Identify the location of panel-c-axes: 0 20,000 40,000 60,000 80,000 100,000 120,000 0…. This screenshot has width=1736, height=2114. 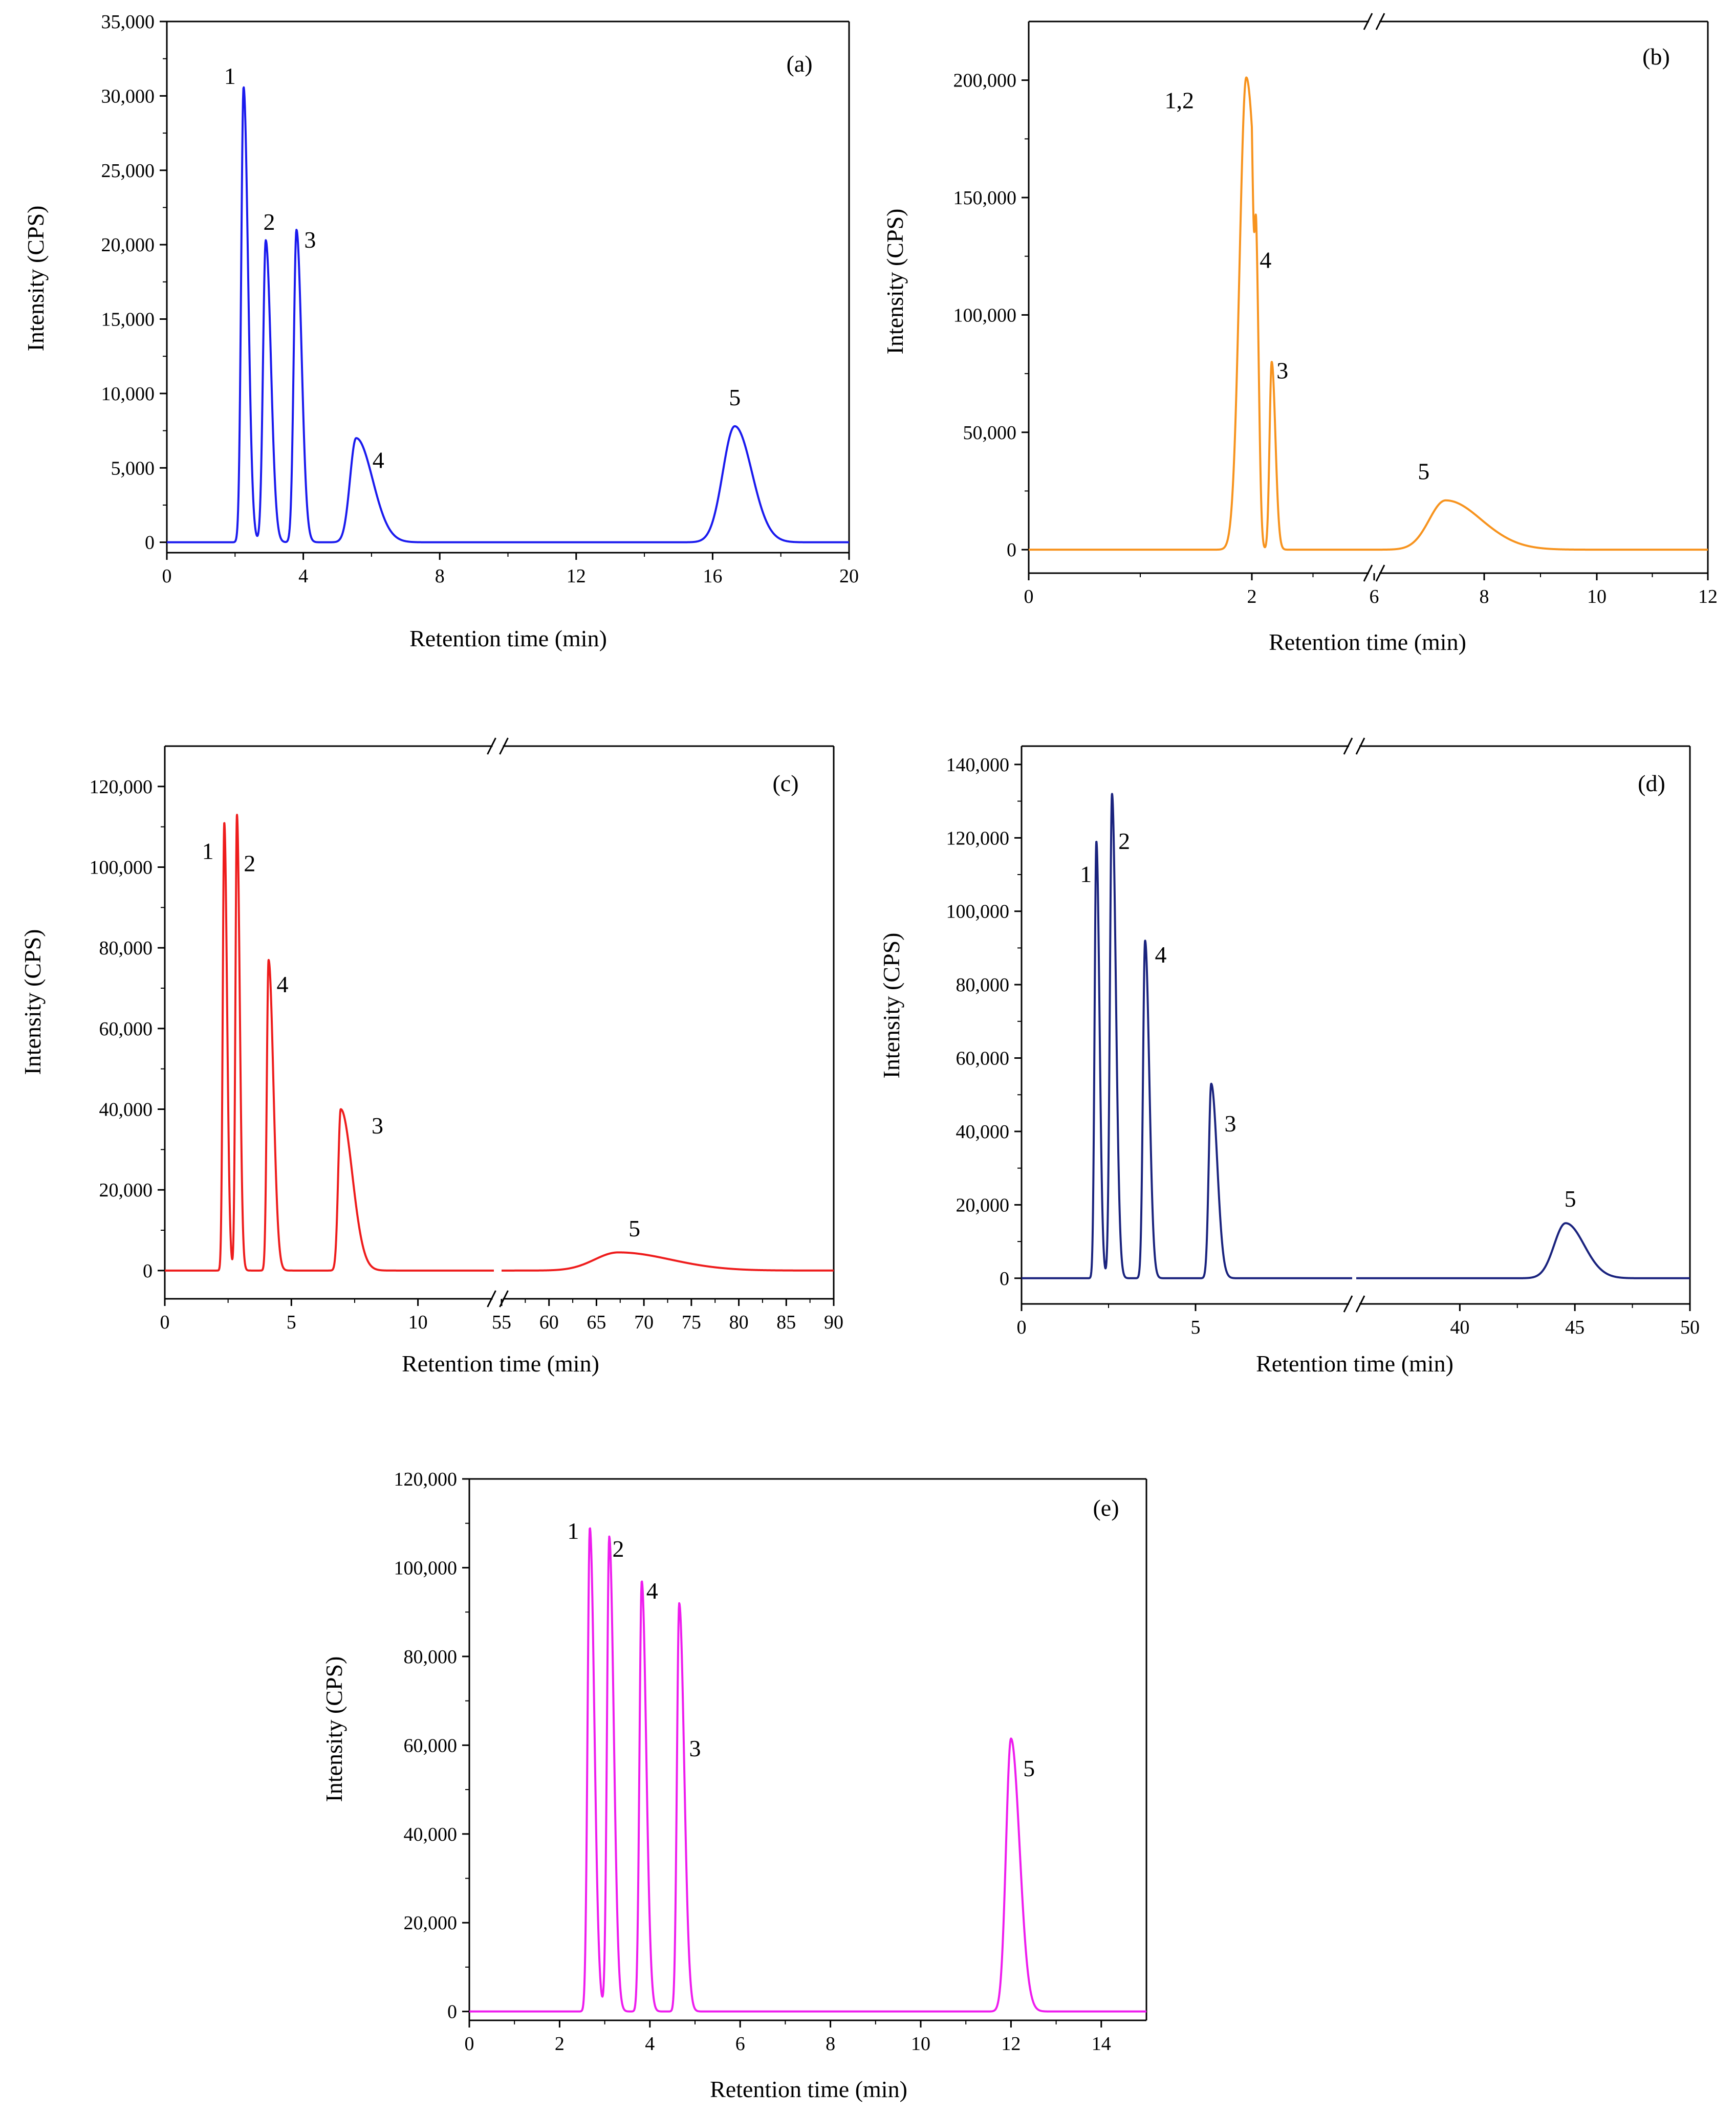
(467, 1035).